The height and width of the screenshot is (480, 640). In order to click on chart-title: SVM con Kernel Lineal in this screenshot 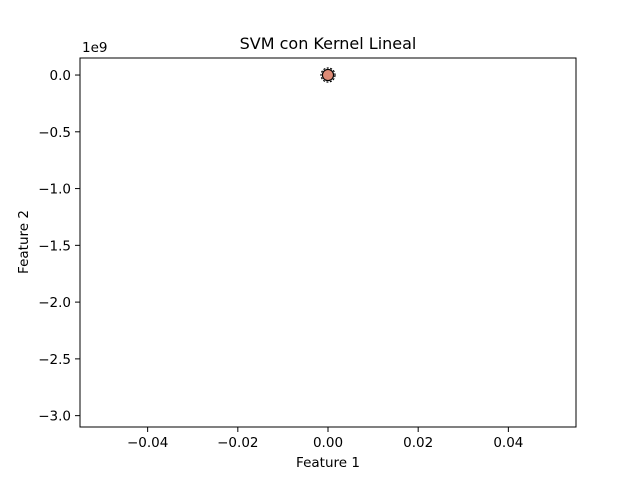, I will do `click(328, 43)`.